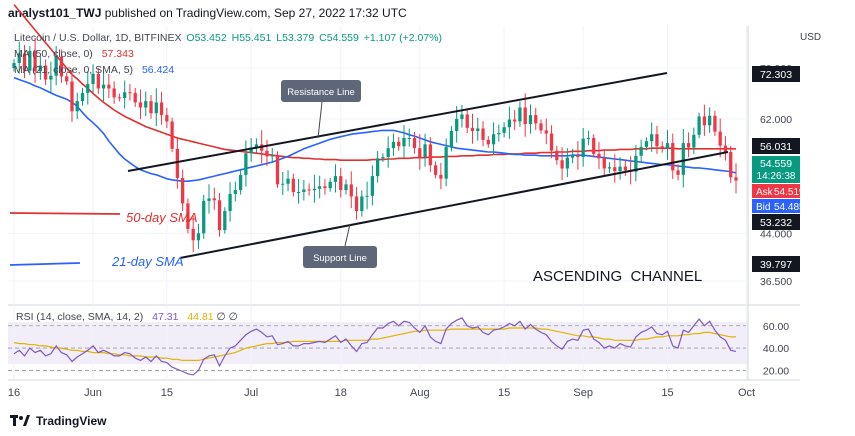 Image resolution: width=855 pixels, height=436 pixels. Describe the element at coordinates (251, 393) in the screenshot. I see `time-tick-label: Jul` at that location.